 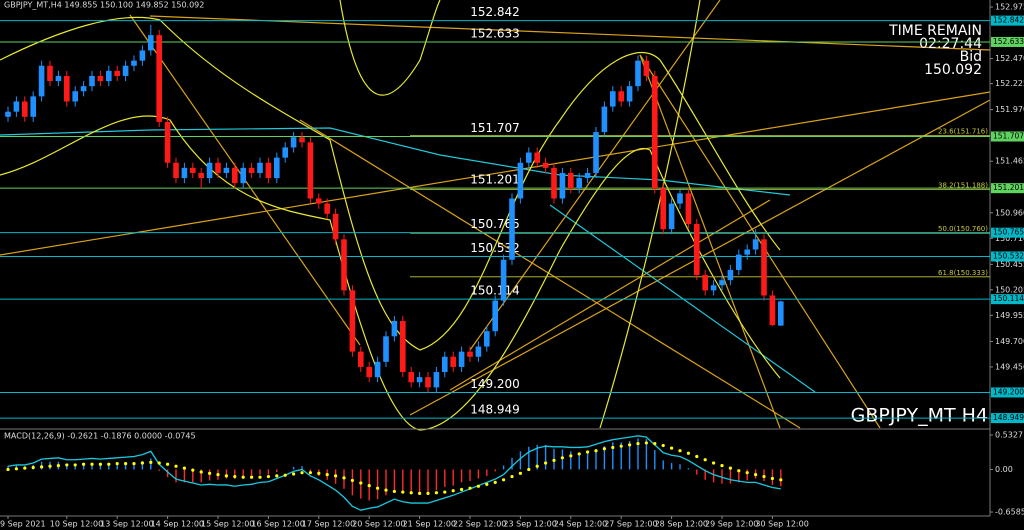 I want to click on level-tag-label: 152.633, so click(x=1008, y=41).